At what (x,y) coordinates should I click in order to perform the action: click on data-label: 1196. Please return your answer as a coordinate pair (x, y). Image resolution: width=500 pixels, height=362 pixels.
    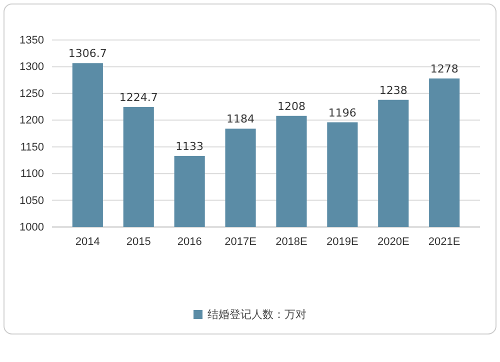
    Looking at the image, I should click on (342, 113).